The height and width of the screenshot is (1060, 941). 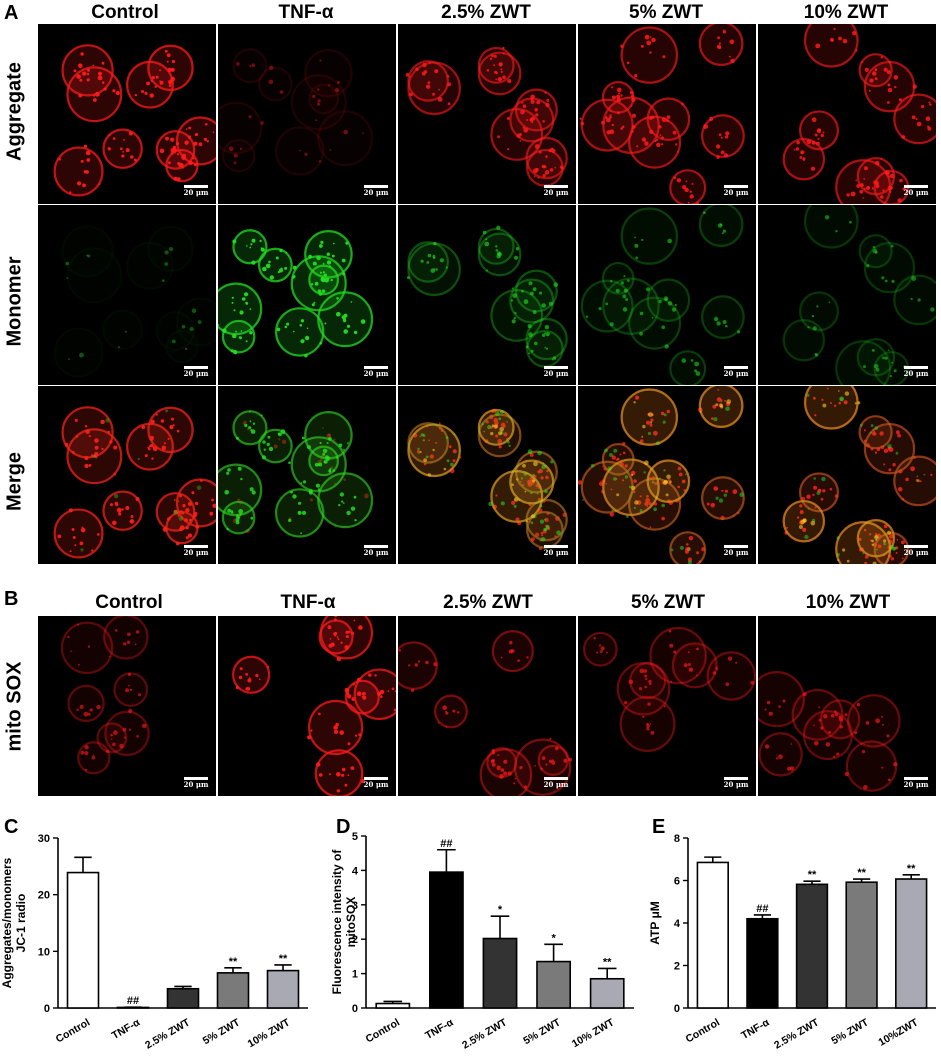 I want to click on micro-merge-3: 20 μm, so click(x=667, y=475).